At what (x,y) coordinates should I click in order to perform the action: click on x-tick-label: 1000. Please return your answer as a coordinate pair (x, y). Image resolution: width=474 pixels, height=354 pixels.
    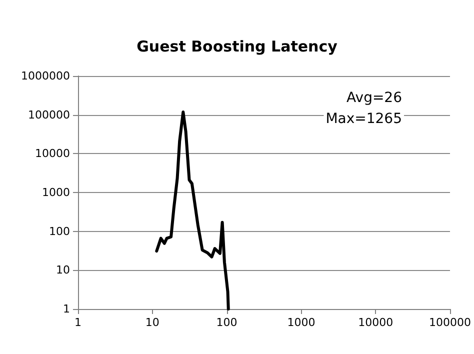
    Looking at the image, I should click on (301, 322).